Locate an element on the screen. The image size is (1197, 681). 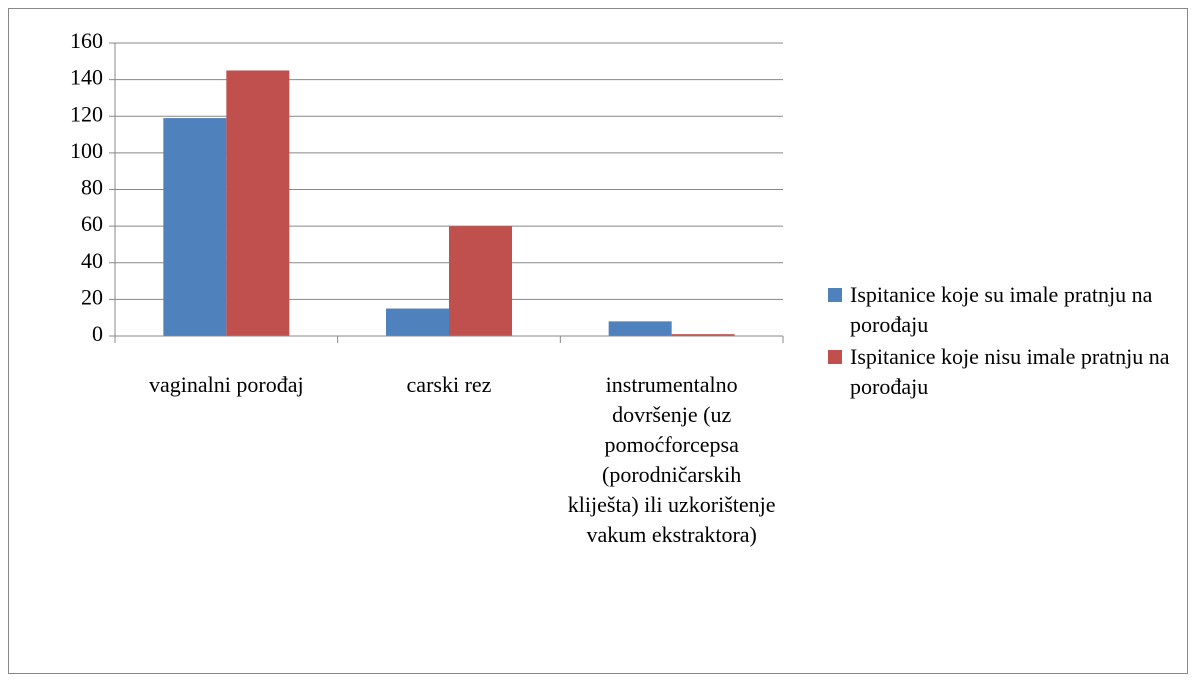
y-tick-label: 40 is located at coordinates (92, 260).